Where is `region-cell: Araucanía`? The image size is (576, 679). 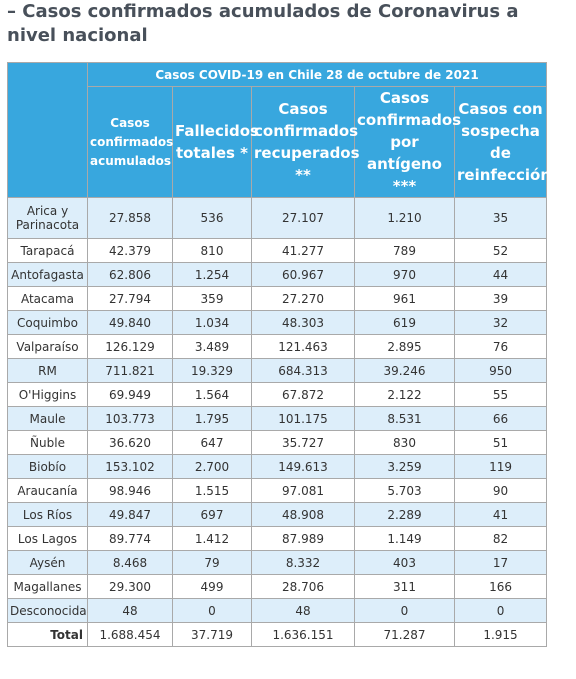 region-cell: Araucanía is located at coordinates (47, 490).